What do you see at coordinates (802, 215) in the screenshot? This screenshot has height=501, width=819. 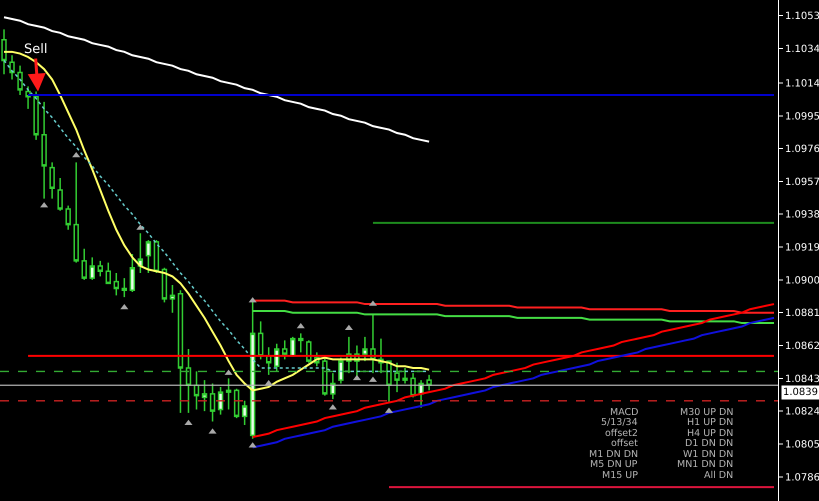 I see `y-tick-label: 1.0938` at bounding box center [802, 215].